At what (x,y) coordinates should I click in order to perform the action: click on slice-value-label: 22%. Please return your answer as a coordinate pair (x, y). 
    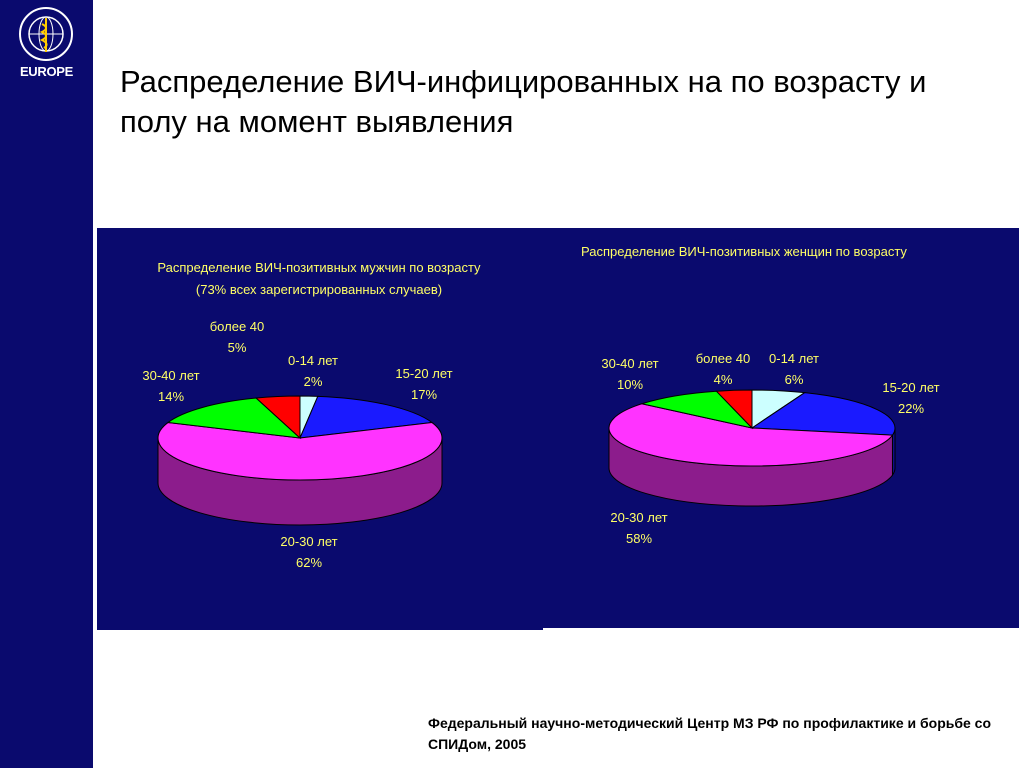
    Looking at the image, I should click on (911, 408).